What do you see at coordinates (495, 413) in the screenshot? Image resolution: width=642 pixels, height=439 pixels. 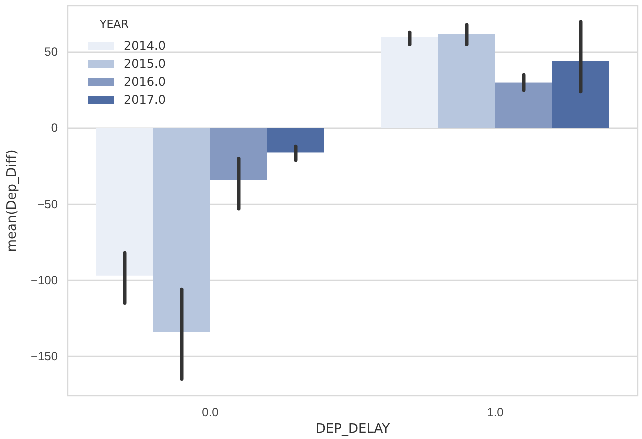 I see `x-tick-label: 1.0` at bounding box center [495, 413].